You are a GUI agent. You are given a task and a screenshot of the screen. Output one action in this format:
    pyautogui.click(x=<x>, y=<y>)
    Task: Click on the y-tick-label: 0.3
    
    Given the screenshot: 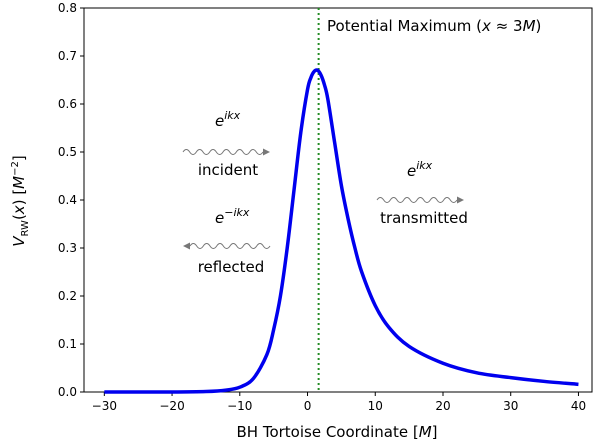 What is the action you would take?
    pyautogui.click(x=67, y=248)
    